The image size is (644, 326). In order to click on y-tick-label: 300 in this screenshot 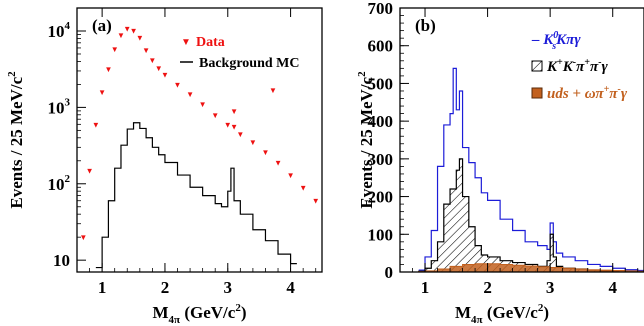, I will do `click(381, 159)`.